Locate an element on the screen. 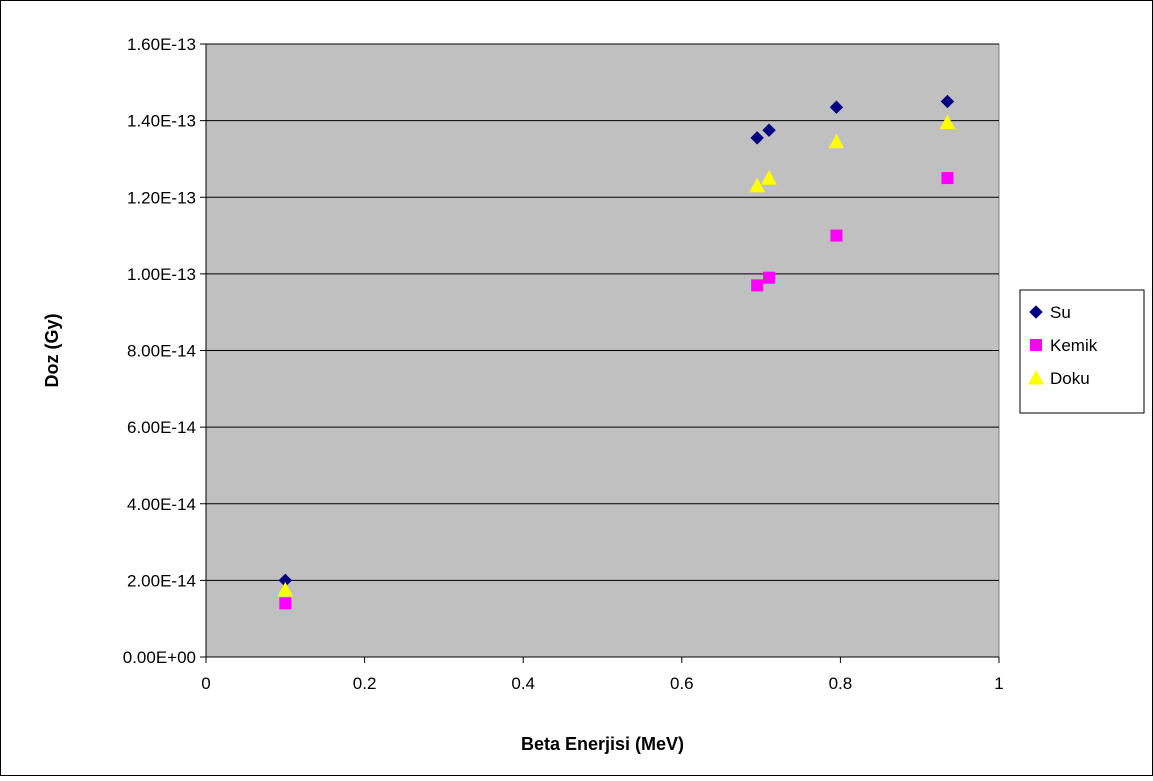 The height and width of the screenshot is (781, 1153). x-axis-title: Beta Enerjisi (MeV) is located at coordinates (602, 744).